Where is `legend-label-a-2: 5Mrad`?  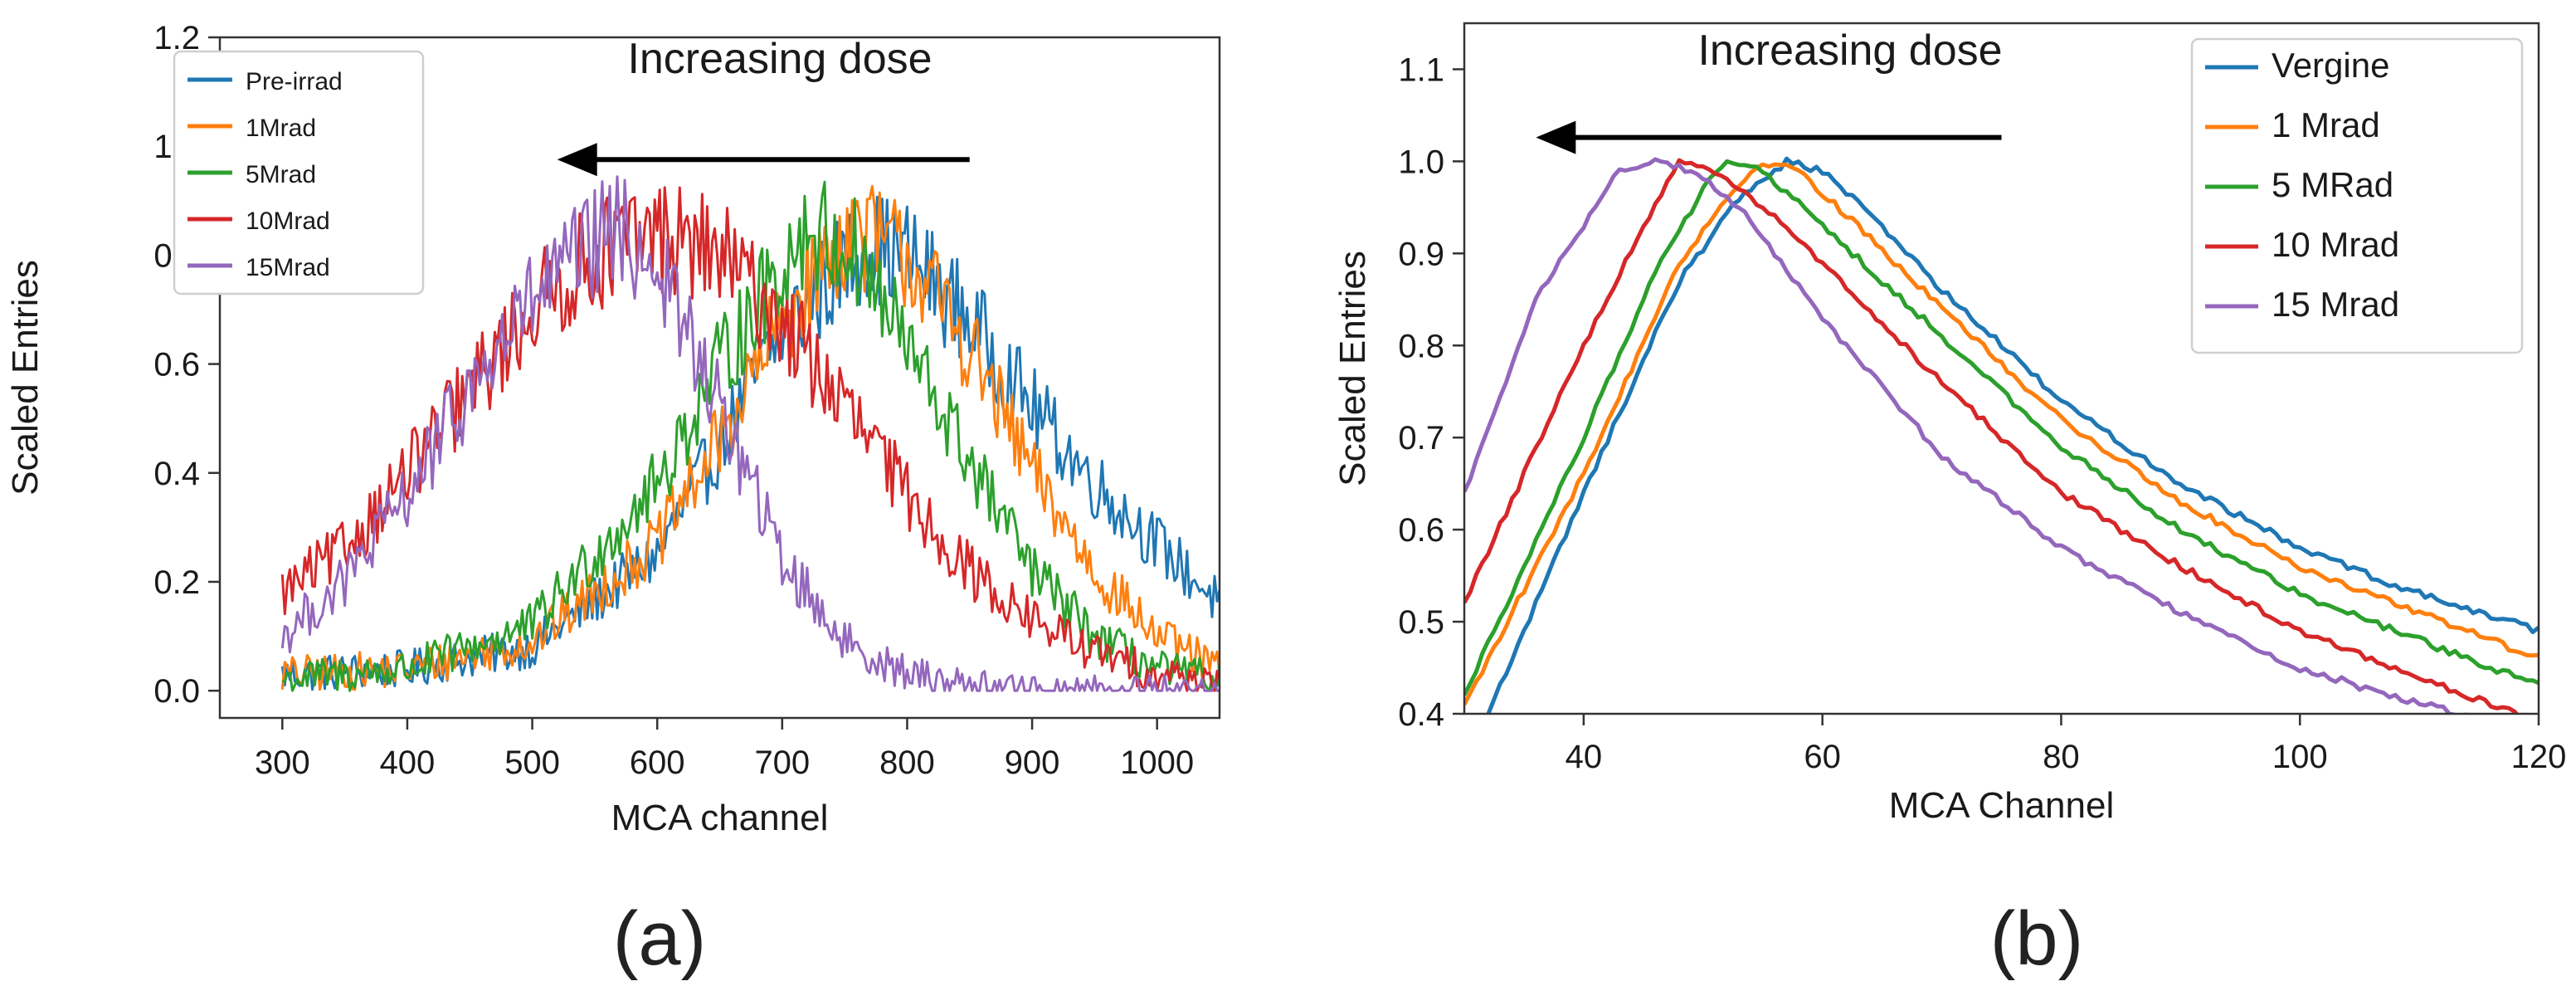
legend-label-a-2: 5Mrad is located at coordinates (281, 174).